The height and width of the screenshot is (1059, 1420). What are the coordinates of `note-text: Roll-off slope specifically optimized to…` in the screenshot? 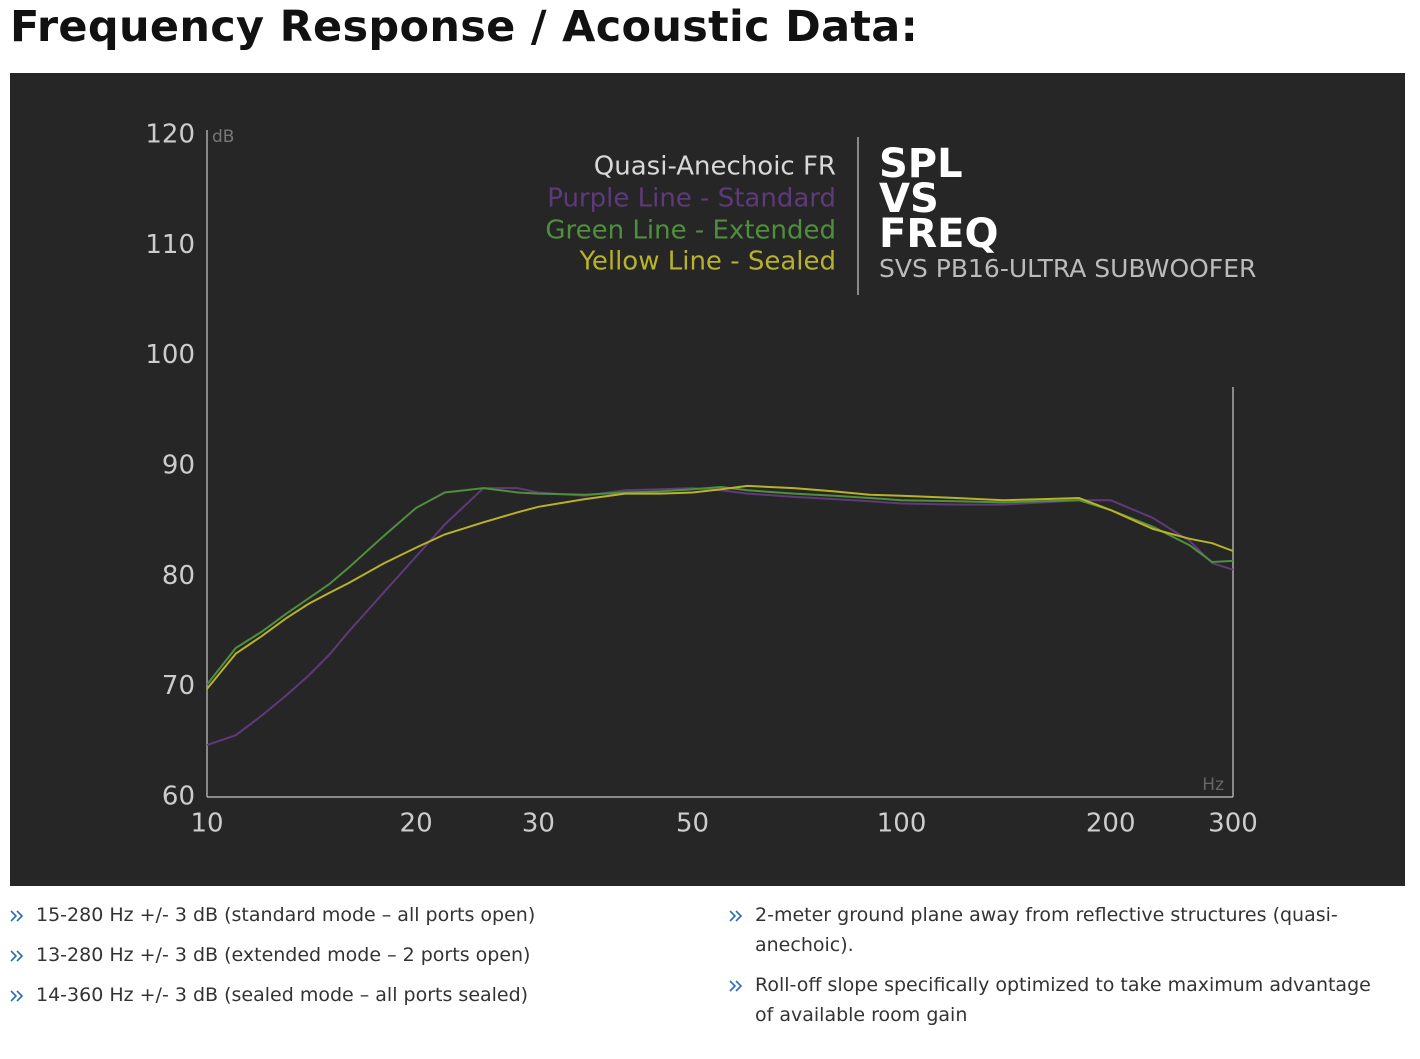 It's located at (1063, 1000).